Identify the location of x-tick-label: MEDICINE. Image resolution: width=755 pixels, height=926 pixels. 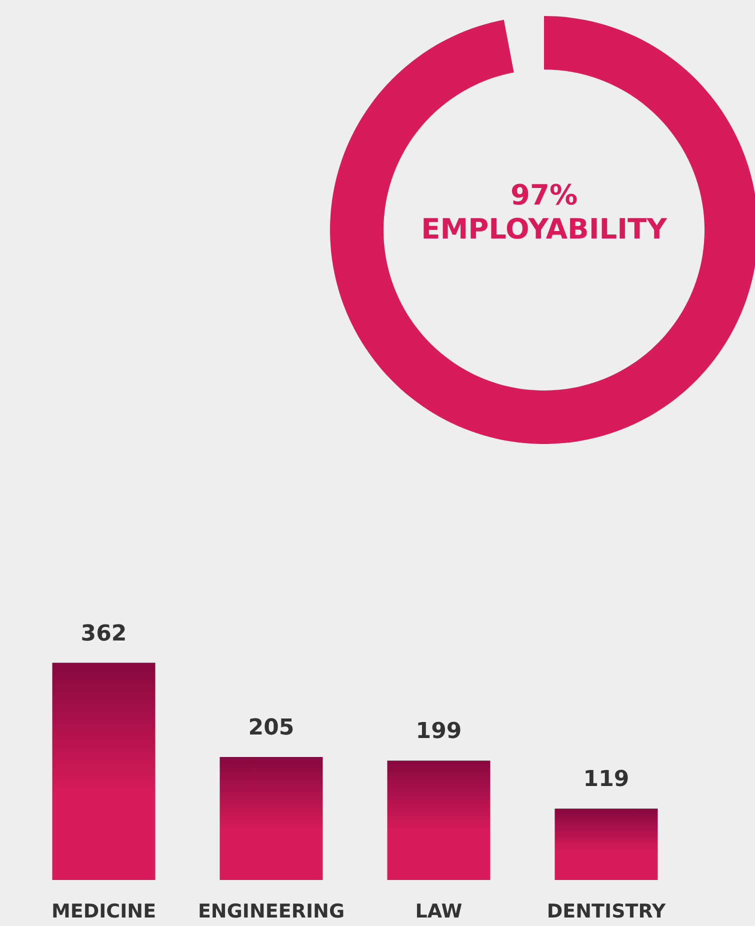
(103, 911).